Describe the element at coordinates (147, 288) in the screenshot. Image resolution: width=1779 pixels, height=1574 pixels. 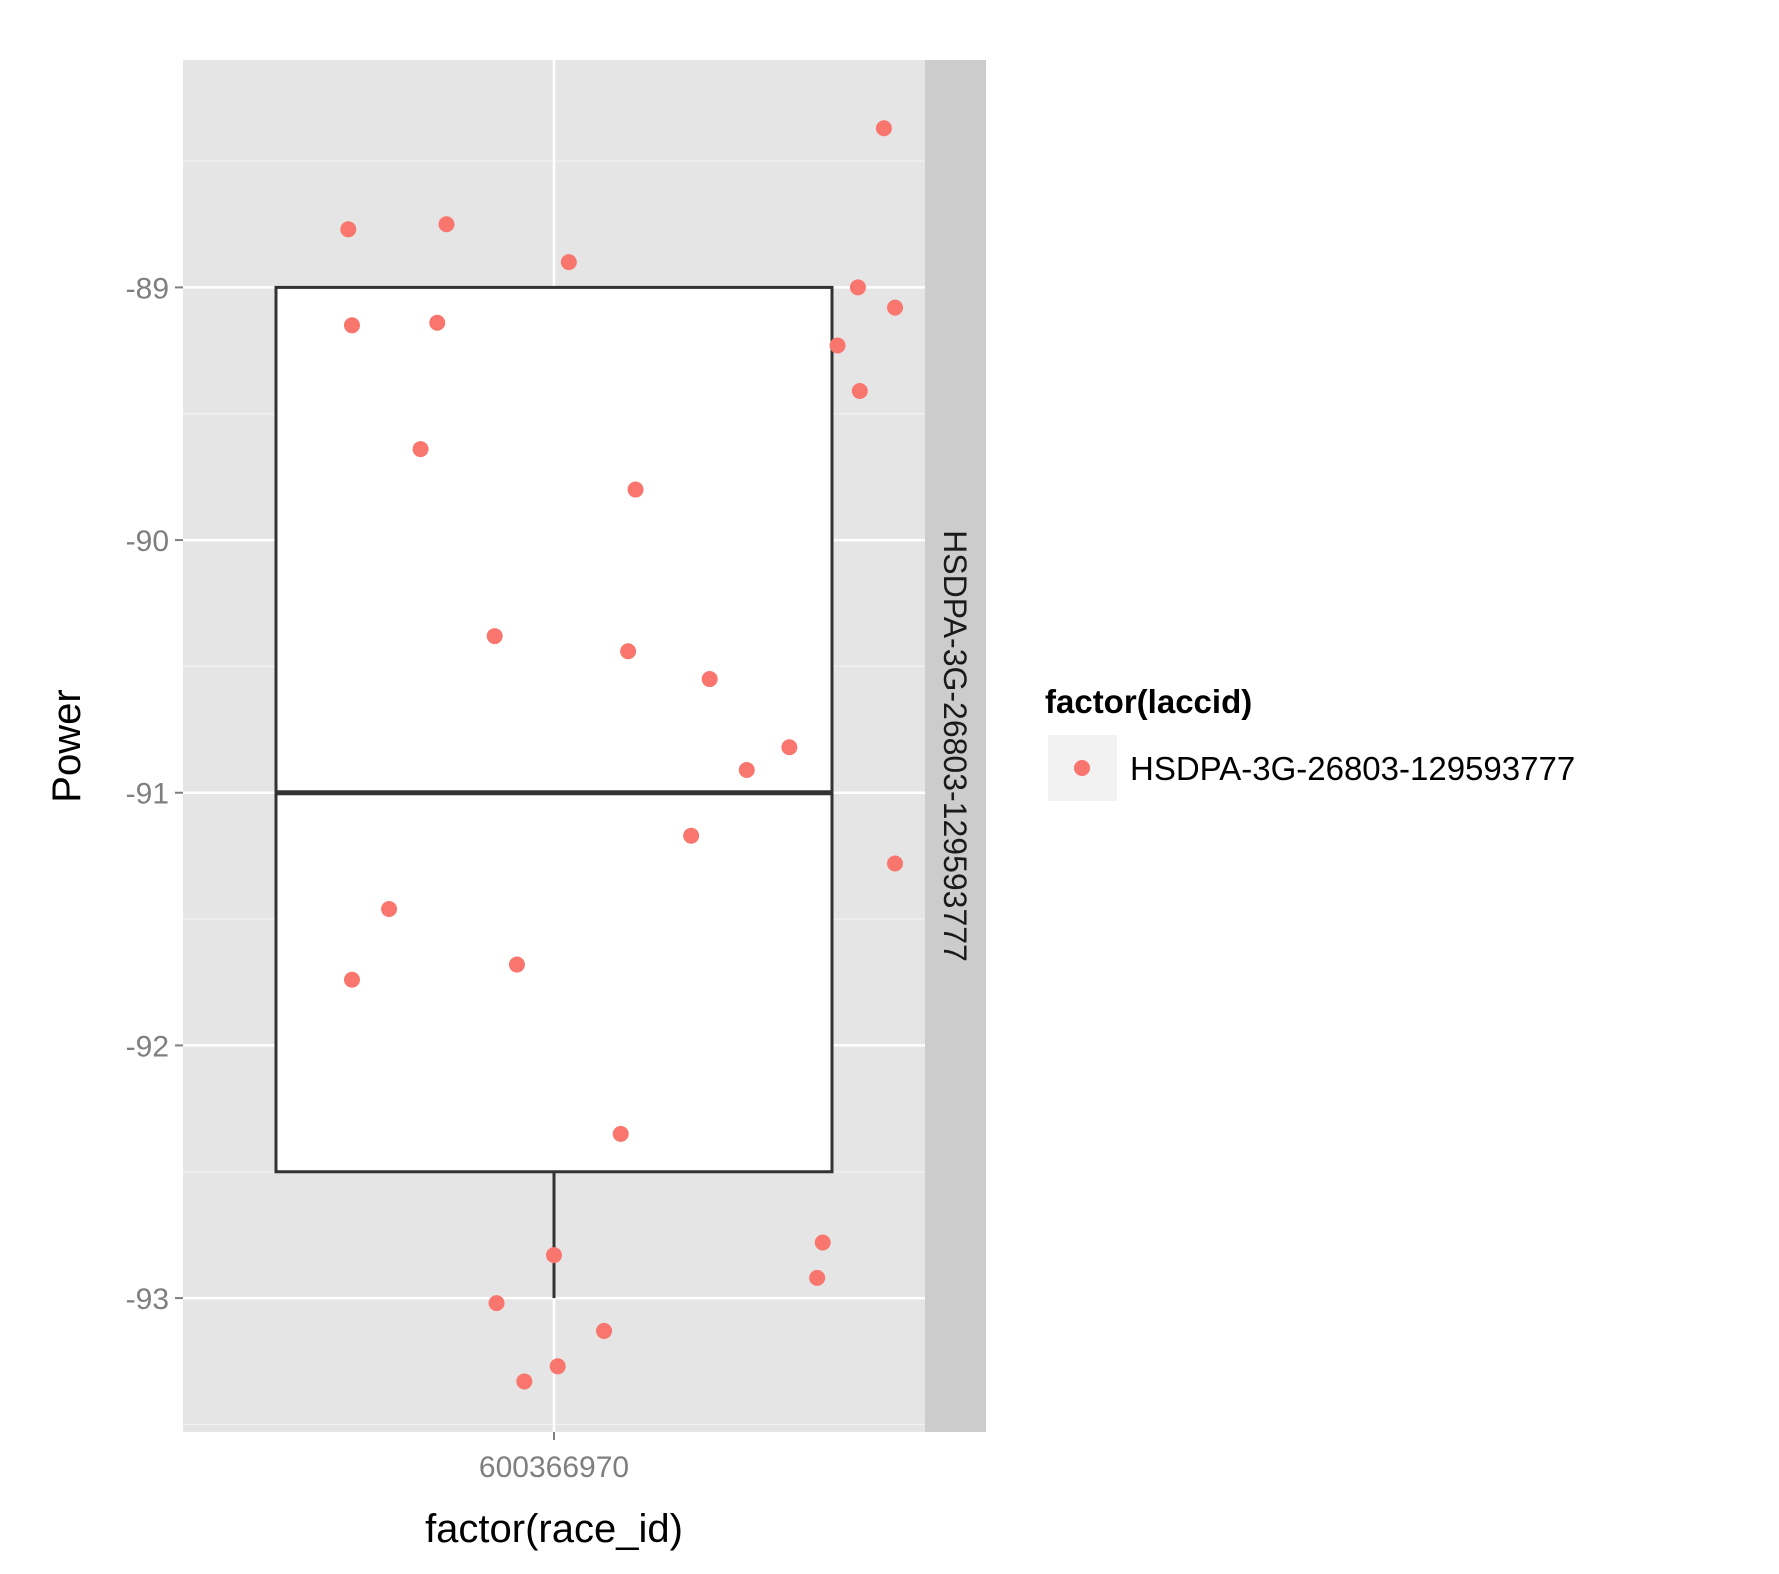
I see `y-tick-label: -89` at that location.